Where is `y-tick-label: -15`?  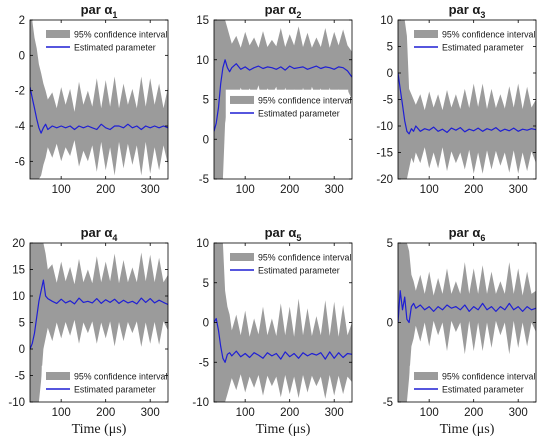 y-tick-label: -15 is located at coordinates (384, 154).